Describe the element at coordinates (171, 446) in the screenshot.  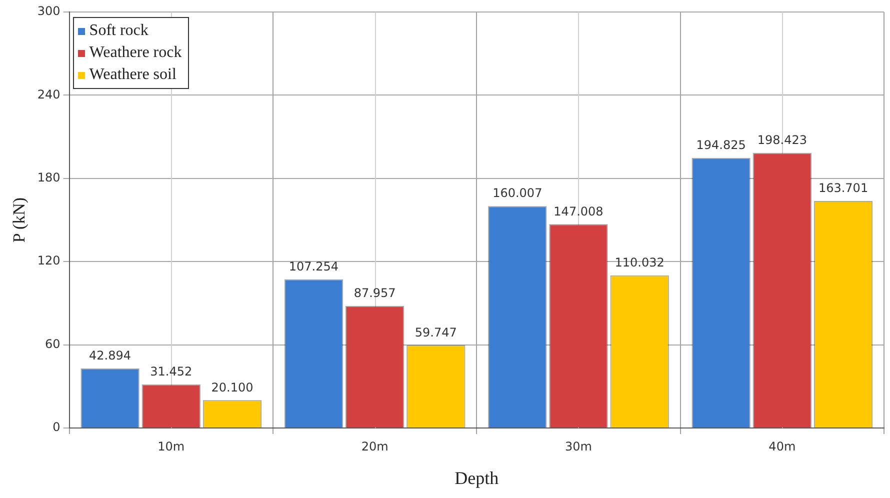
I see `x-tick-label: 10m` at that location.